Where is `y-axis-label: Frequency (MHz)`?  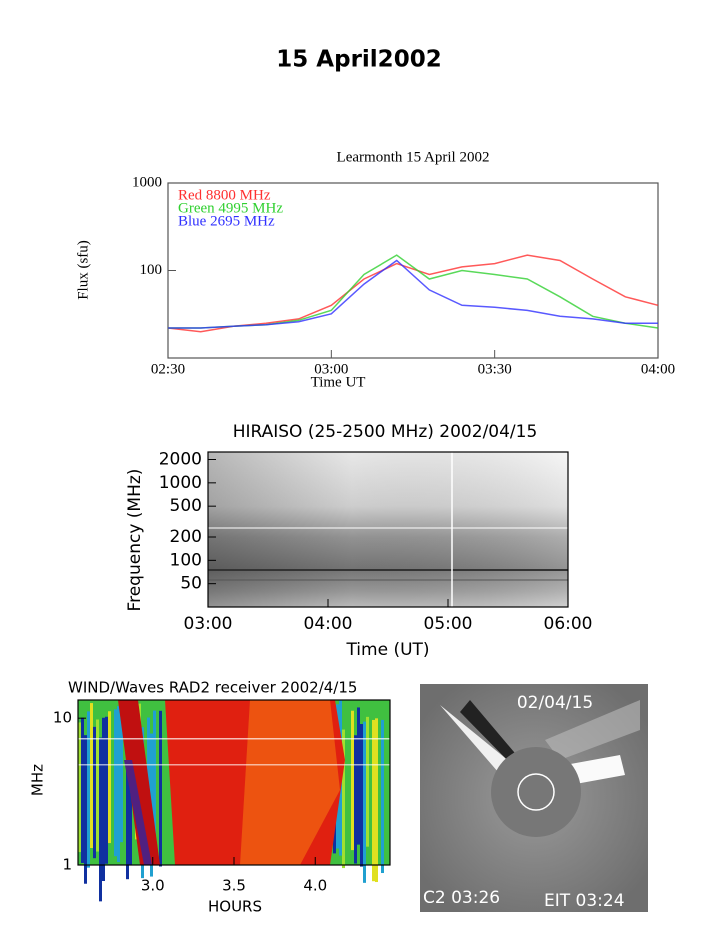 y-axis-label: Frequency (MHz) is located at coordinates (135, 540).